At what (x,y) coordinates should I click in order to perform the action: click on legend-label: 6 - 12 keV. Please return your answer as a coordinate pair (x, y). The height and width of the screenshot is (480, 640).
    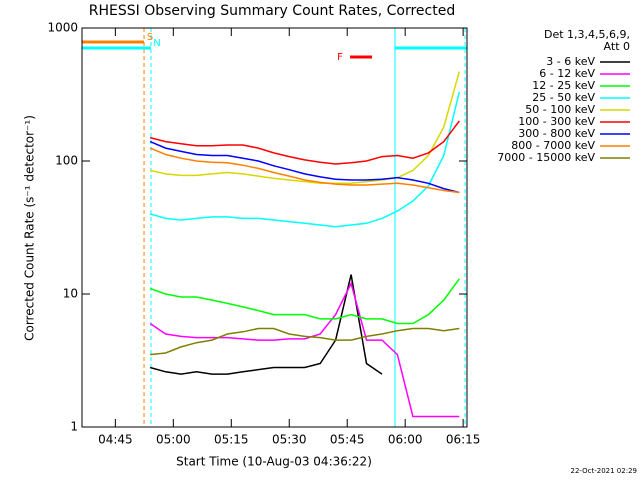
    Looking at the image, I should click on (567, 73).